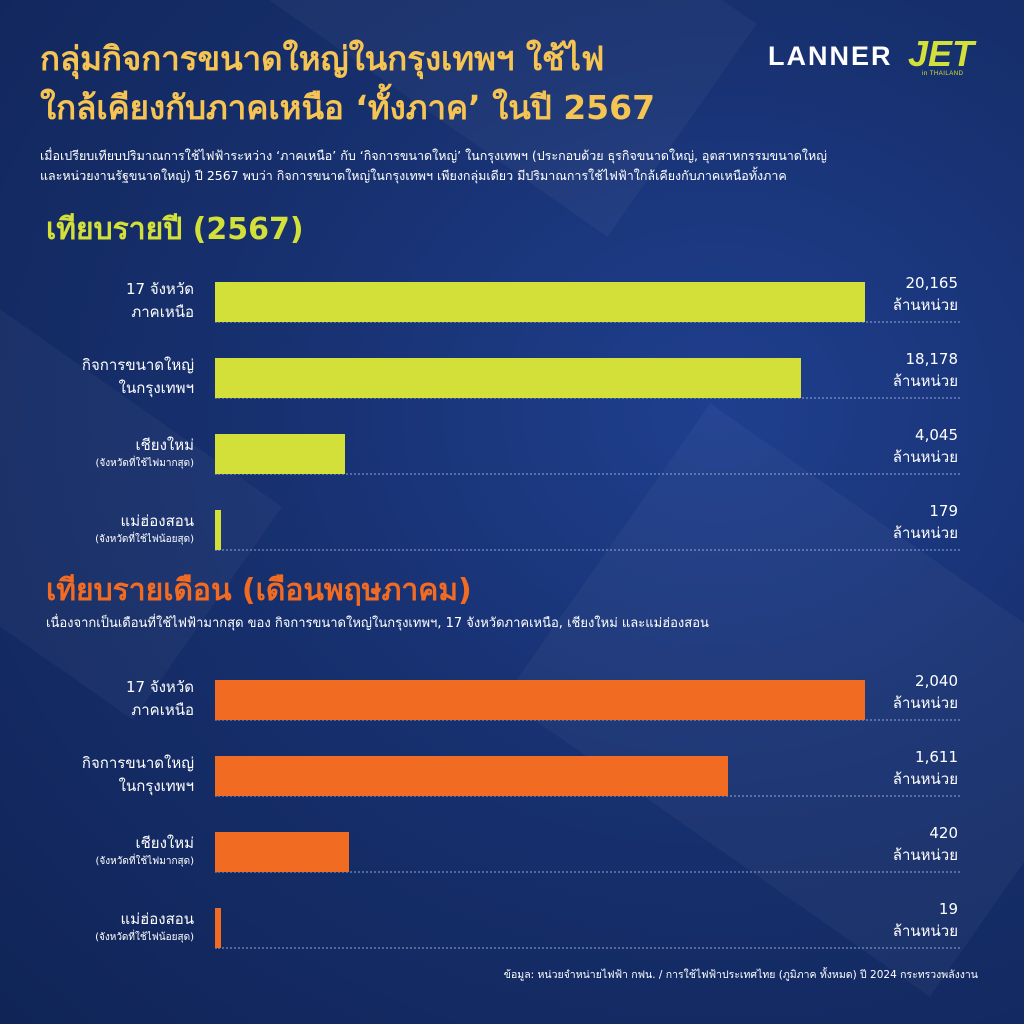  Describe the element at coordinates (925, 294) in the screenshot. I see `value-label: 20,165 ล้านหน่วย` at that location.